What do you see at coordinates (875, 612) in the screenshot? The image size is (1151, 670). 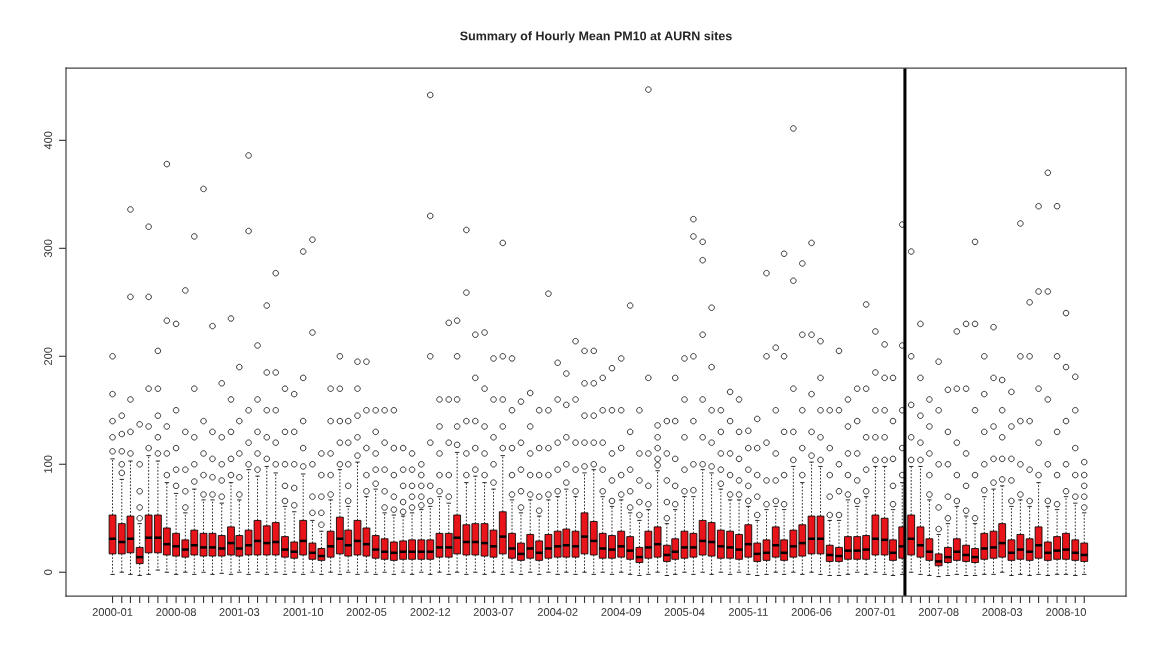 I see `x-tick-label: 2007-01` at bounding box center [875, 612].